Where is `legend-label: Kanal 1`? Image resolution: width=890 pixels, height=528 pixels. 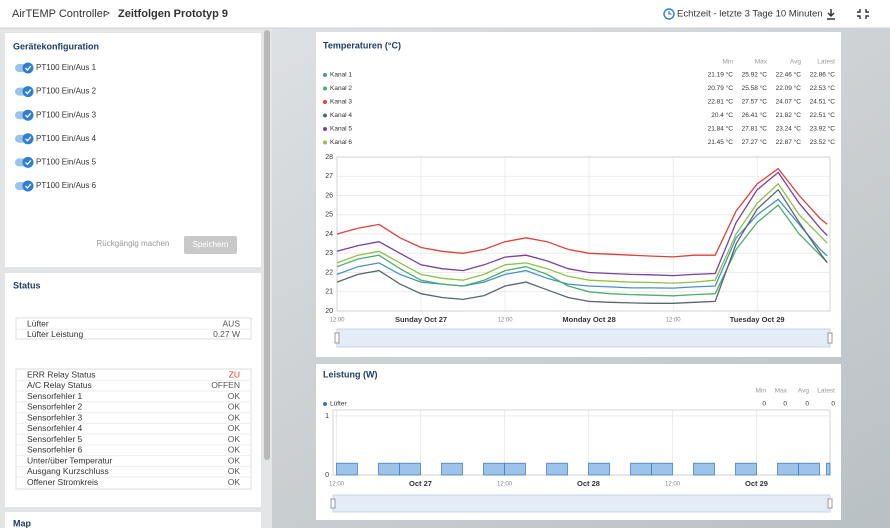 legend-label: Kanal 1 is located at coordinates (341, 75).